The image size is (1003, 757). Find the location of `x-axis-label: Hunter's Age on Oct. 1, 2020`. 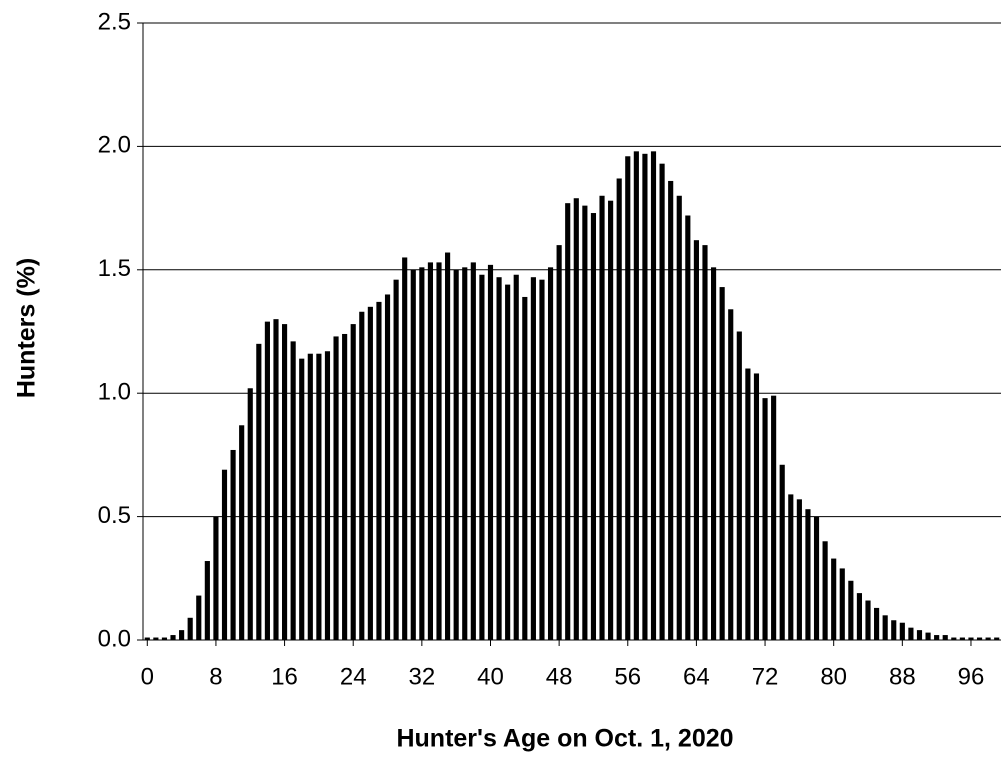

x-axis-label: Hunter's Age on Oct. 1, 2020 is located at coordinates (564, 739).